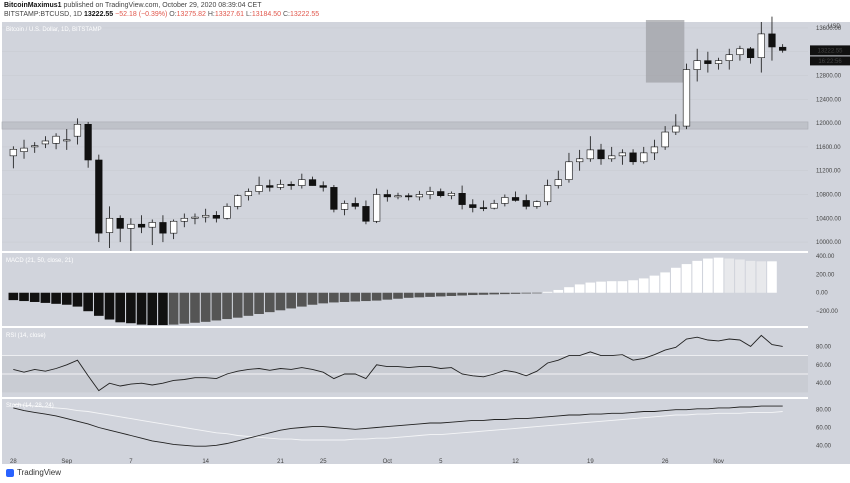  I want to click on tradingview-brand: TradingView, so click(33, 472).